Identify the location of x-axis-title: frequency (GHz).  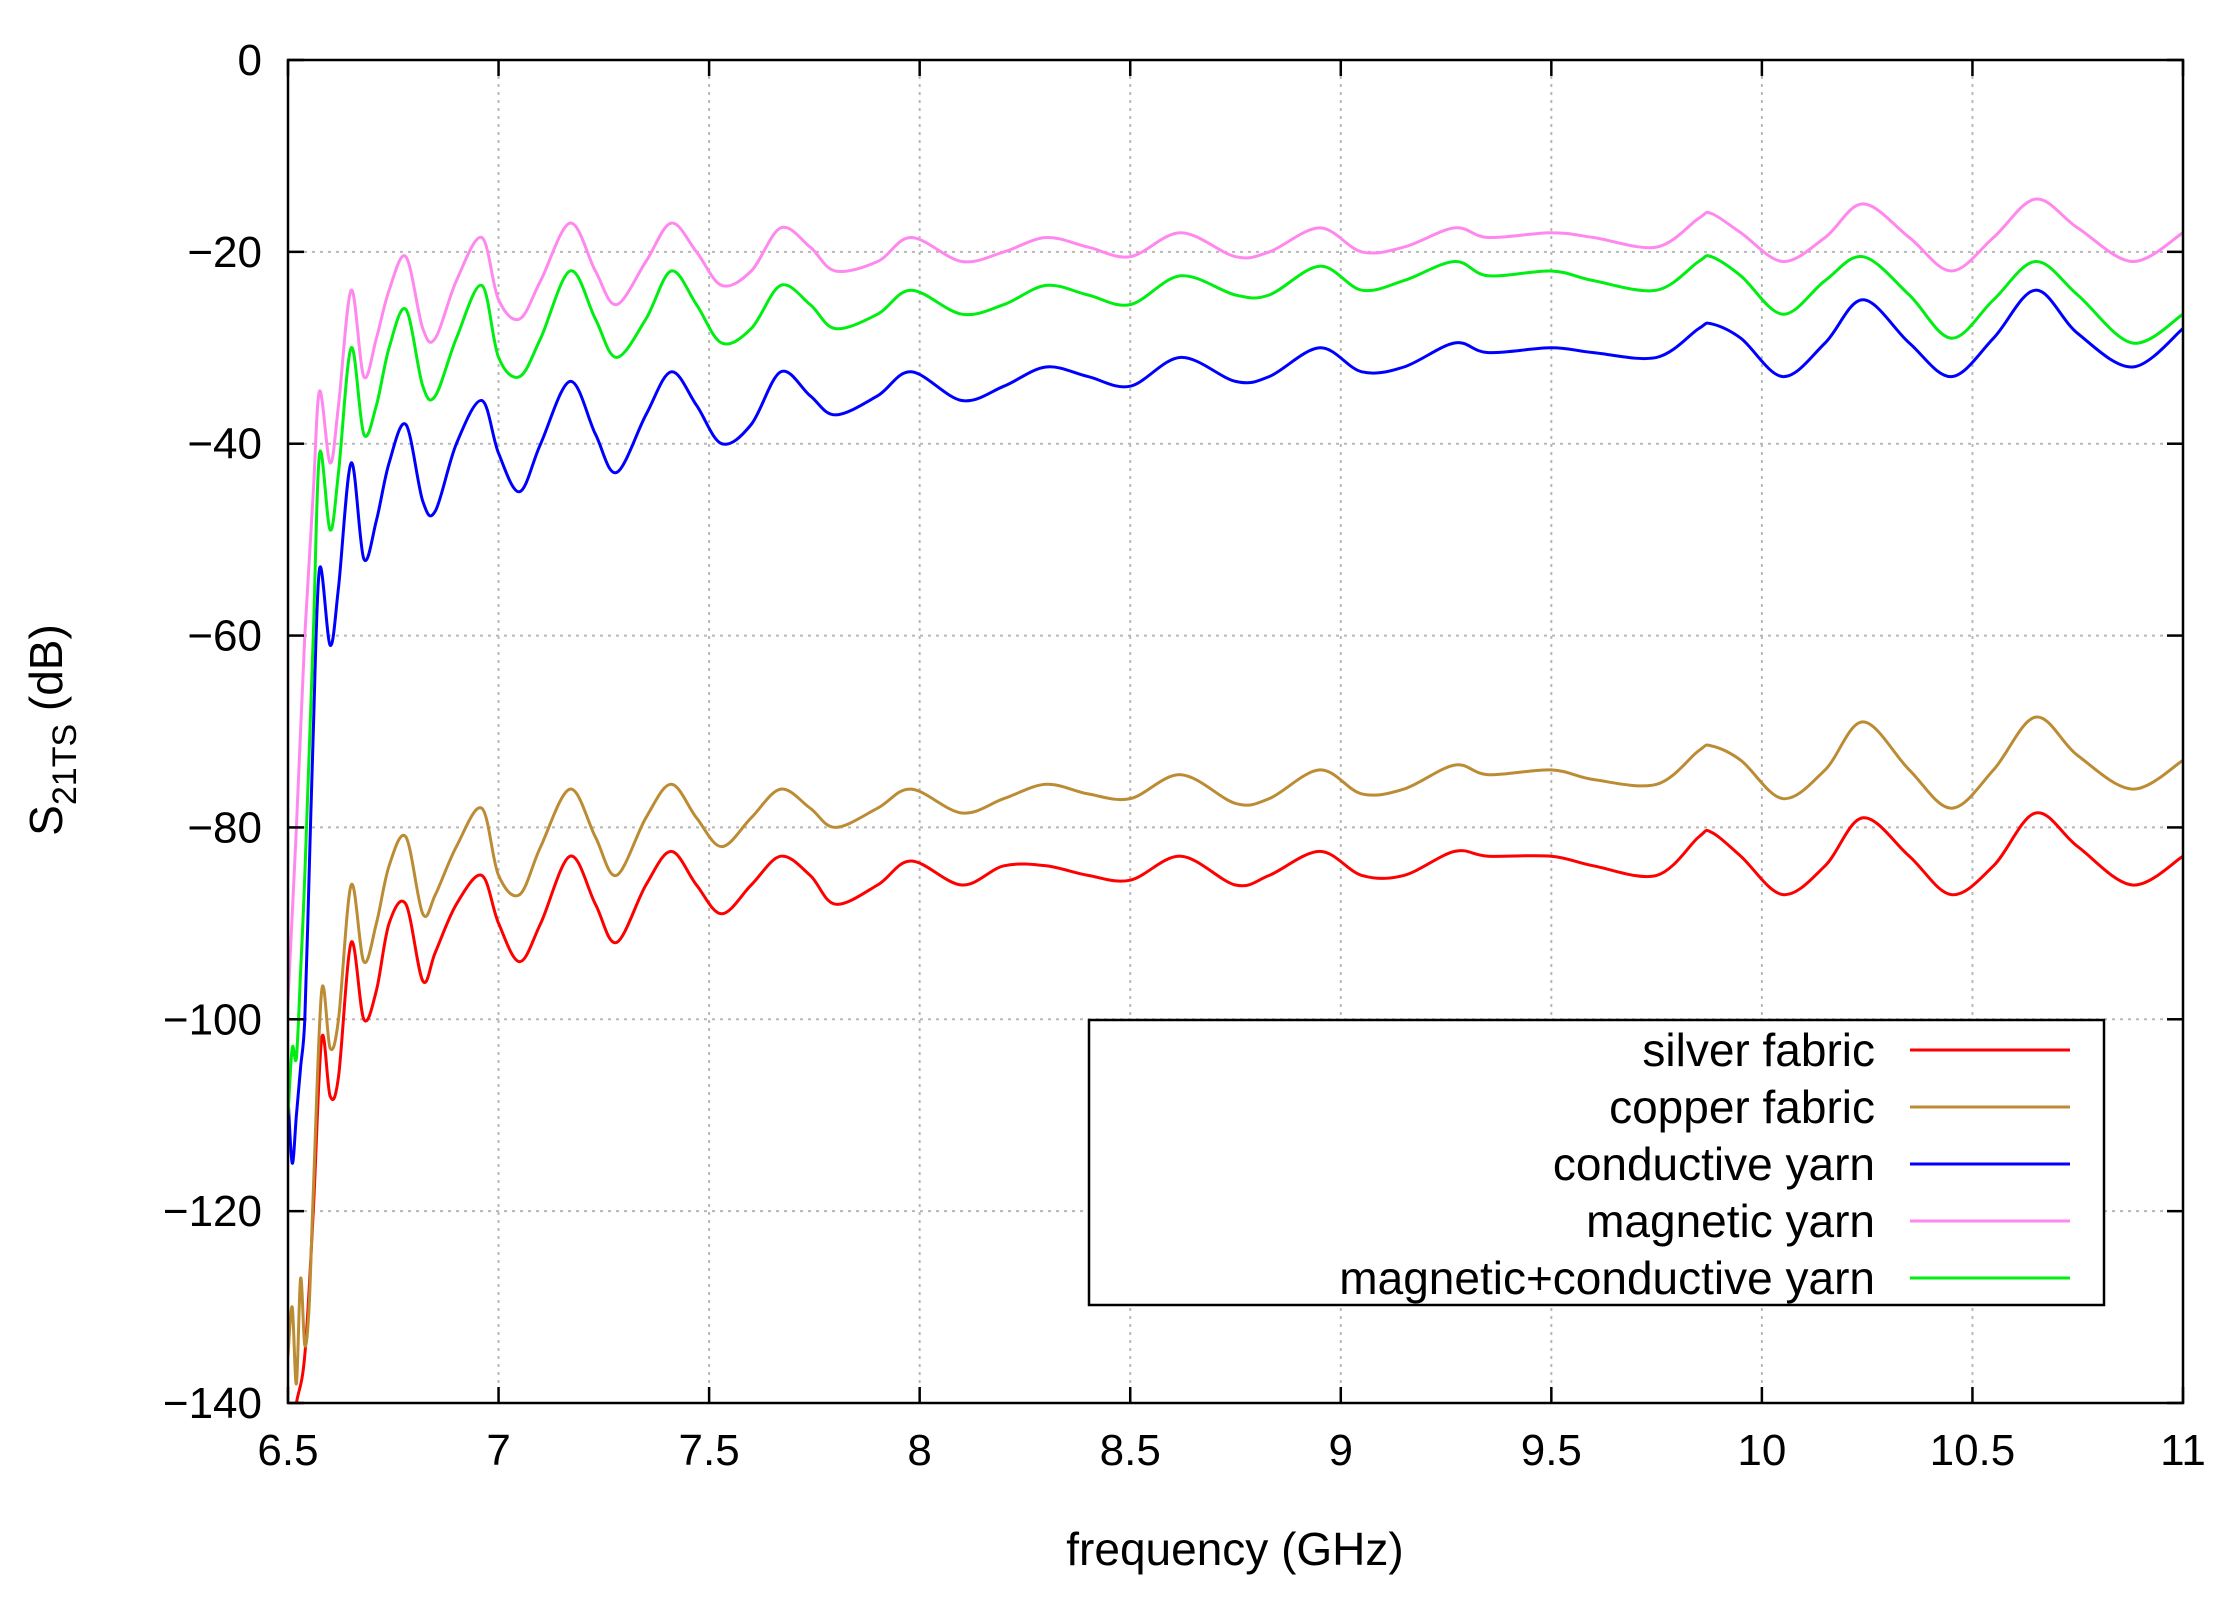
(1234, 1549).